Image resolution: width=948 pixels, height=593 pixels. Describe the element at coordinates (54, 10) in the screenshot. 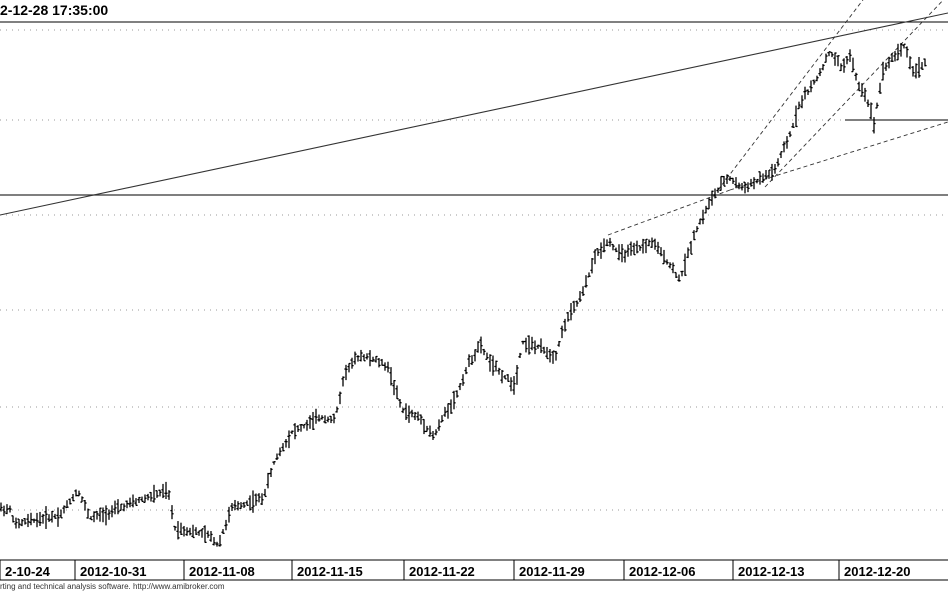

I see `chart-timestamp: 2-12-28 17:35:00` at that location.